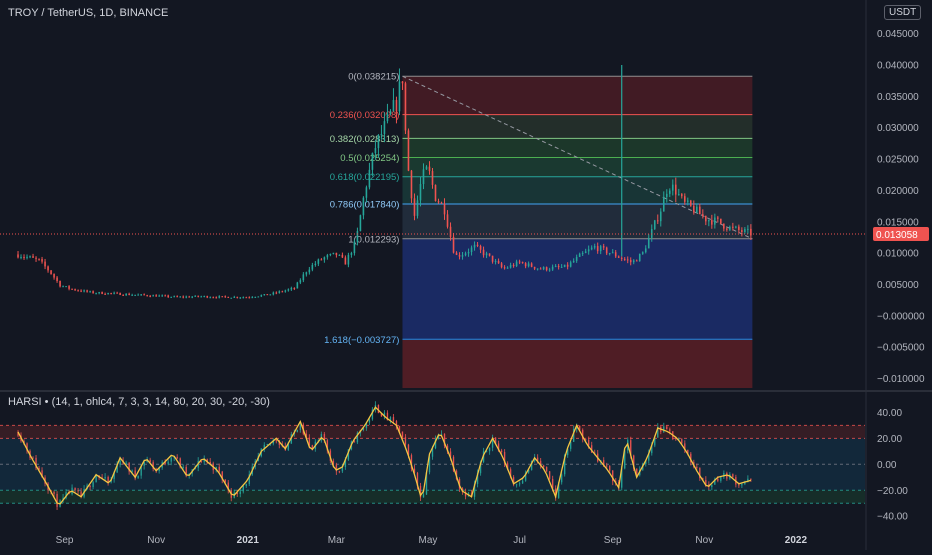 The width and height of the screenshot is (932, 555). Describe the element at coordinates (577, 157) in the screenshot. I see `fib-trend-line` at that location.